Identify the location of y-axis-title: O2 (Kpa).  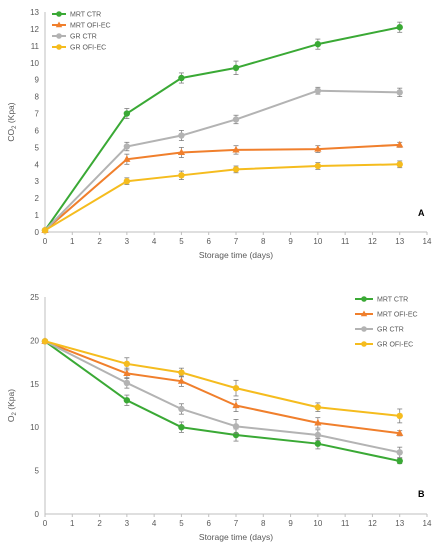
(12, 405).